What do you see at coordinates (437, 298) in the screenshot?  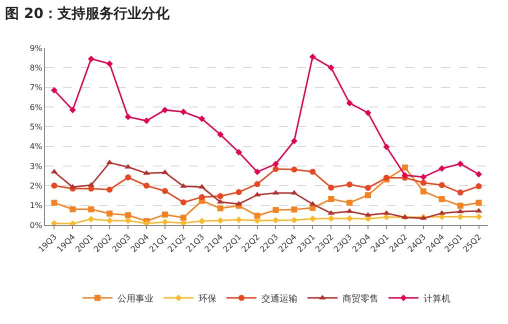 I see `legend-label: 计算机` at bounding box center [437, 298].